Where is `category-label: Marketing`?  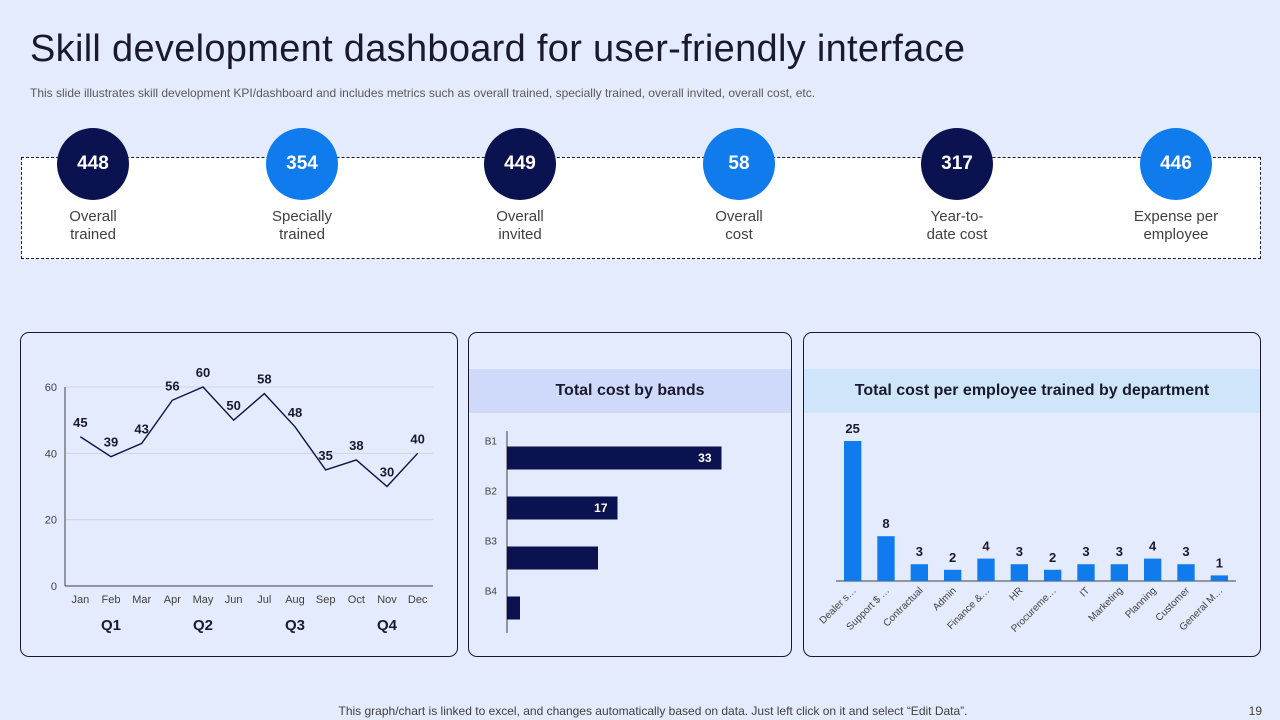 category-label: Marketing is located at coordinates (1106, 604).